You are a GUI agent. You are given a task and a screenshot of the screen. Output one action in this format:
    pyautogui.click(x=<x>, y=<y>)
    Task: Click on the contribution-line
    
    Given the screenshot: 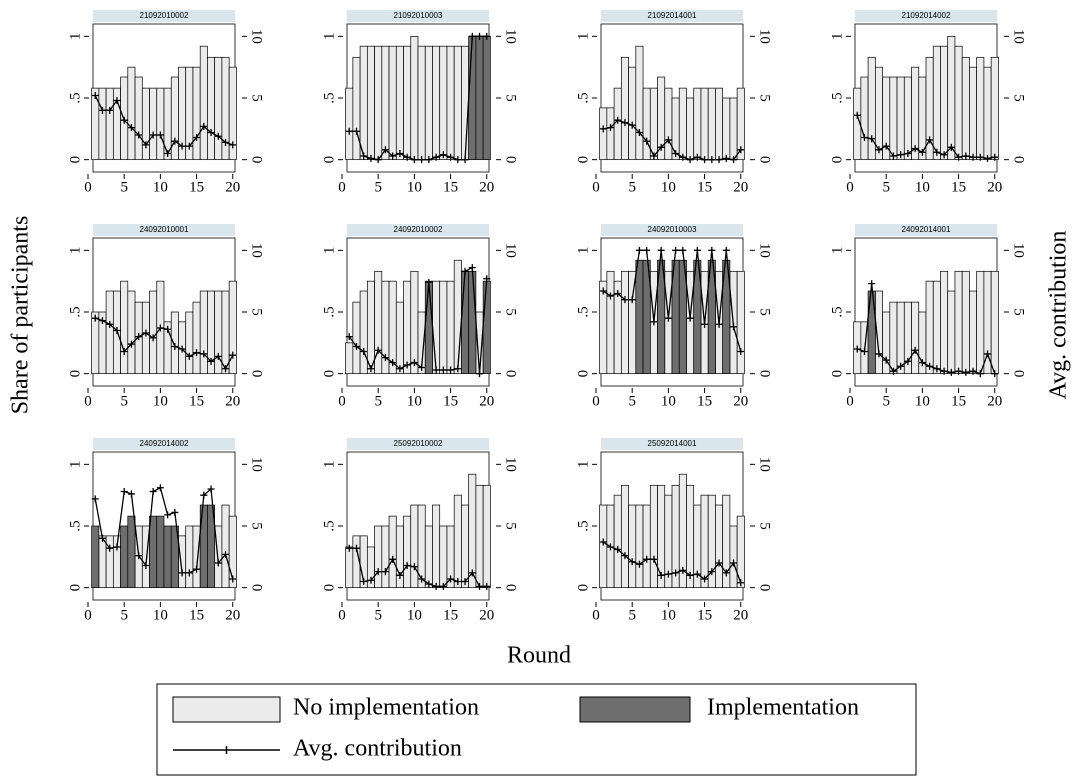 What is the action you would take?
    pyautogui.click(x=418, y=320)
    